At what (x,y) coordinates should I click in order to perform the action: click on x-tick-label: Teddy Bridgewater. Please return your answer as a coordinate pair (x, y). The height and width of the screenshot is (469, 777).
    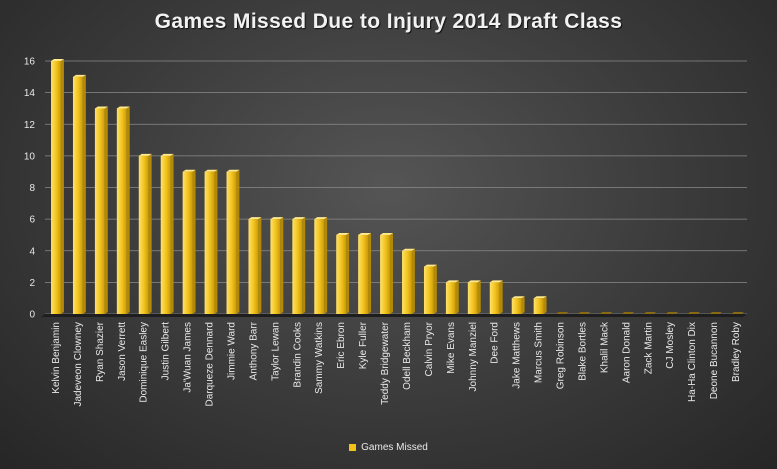
    Looking at the image, I should click on (385, 362).